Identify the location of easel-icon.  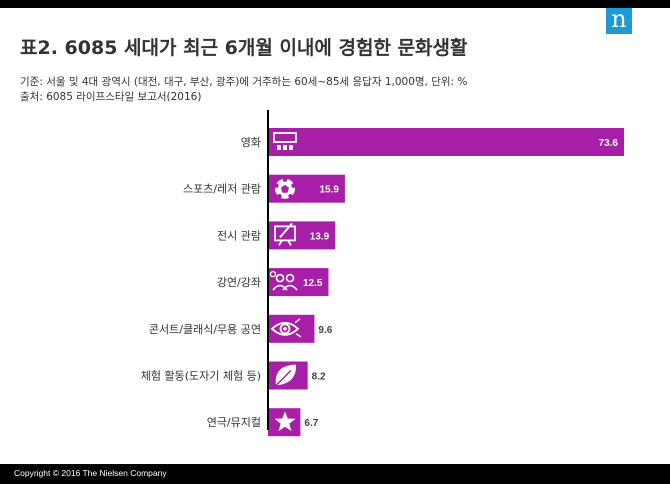
(285, 234).